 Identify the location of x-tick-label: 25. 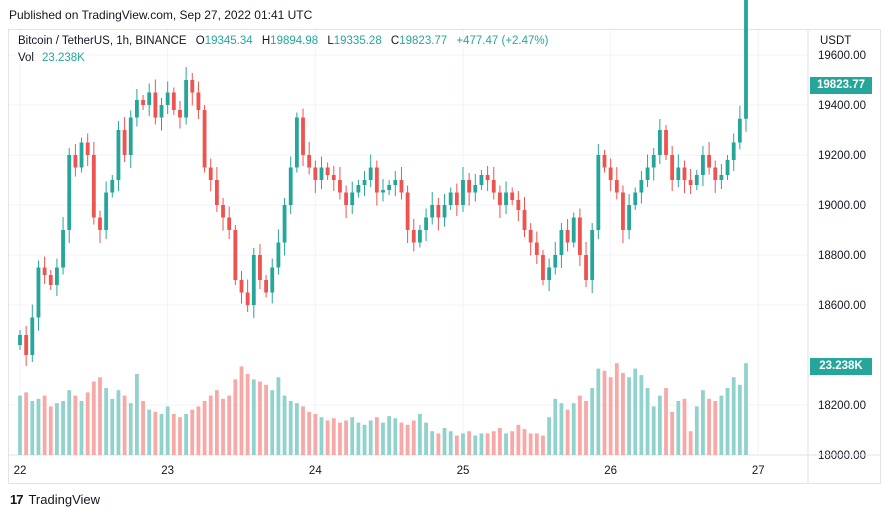
(463, 471).